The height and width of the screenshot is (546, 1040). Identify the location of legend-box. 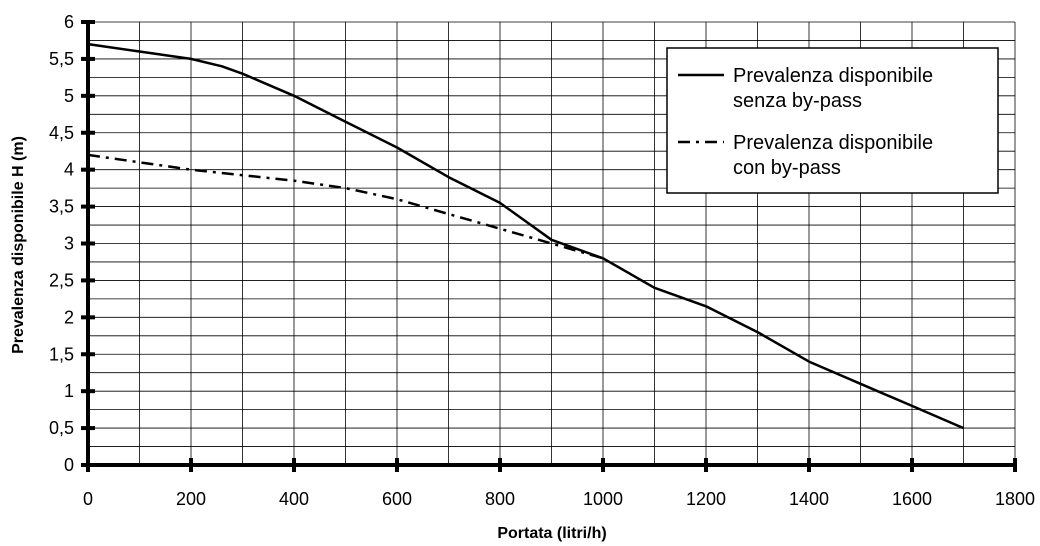
(832, 120).